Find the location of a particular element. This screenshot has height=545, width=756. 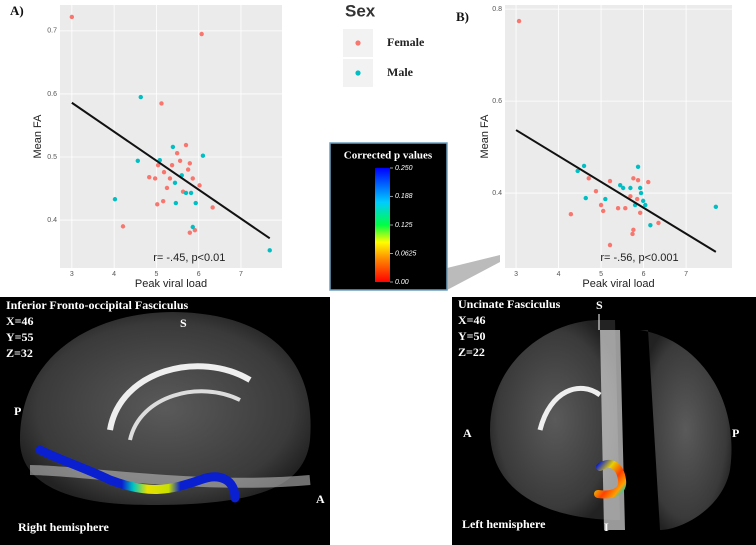

x-tick-label: 6 is located at coordinates (644, 274).